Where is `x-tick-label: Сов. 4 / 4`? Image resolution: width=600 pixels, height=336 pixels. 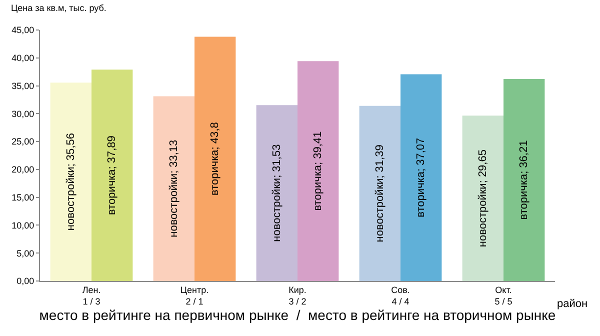 x-tick-label: Сов. 4 / 4 is located at coordinates (400, 295).